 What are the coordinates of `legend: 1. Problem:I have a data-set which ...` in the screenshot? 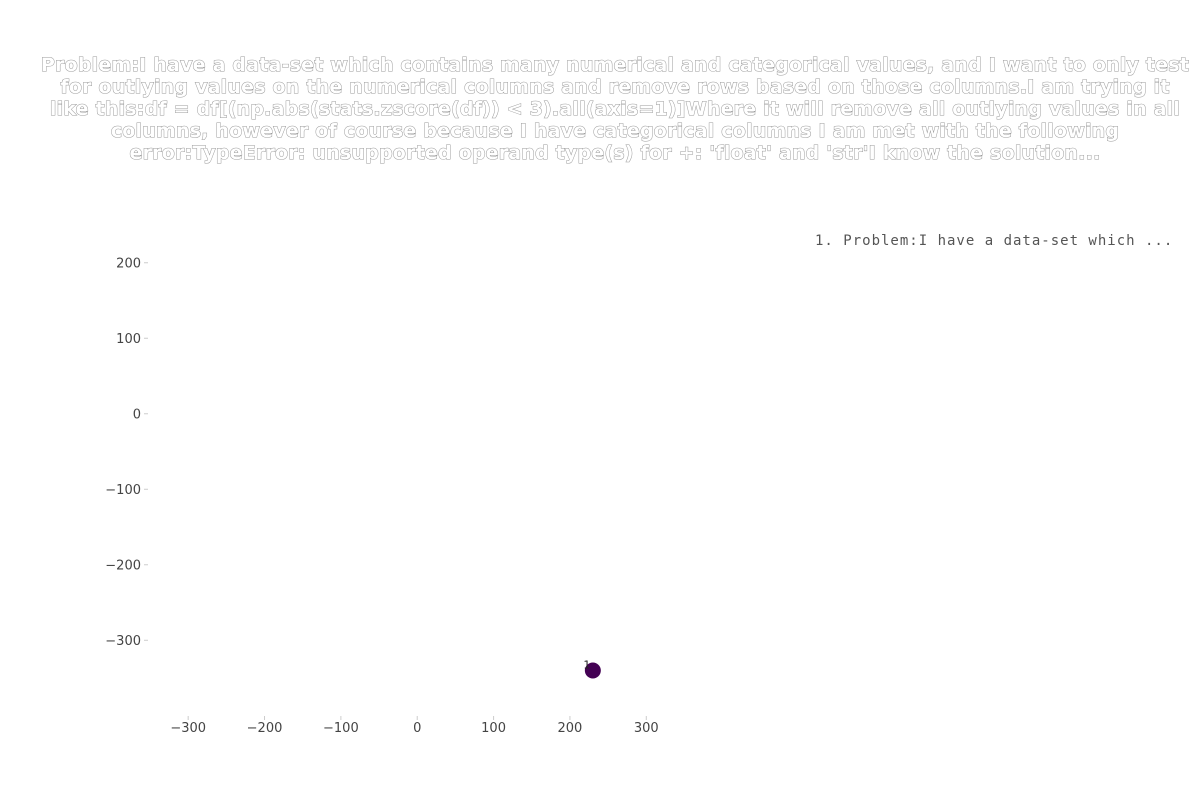 It's located at (994, 241).